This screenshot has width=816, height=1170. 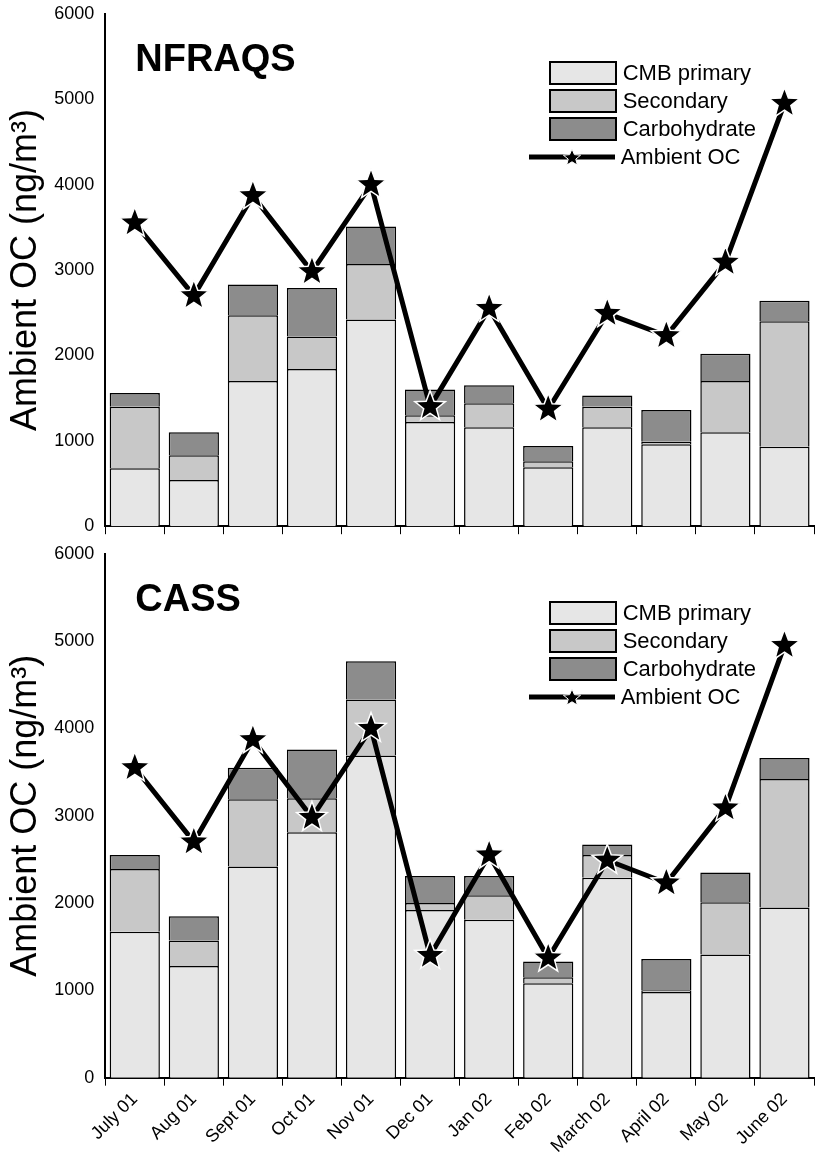 I want to click on x-tick-label: July 01, so click(x=114, y=1115).